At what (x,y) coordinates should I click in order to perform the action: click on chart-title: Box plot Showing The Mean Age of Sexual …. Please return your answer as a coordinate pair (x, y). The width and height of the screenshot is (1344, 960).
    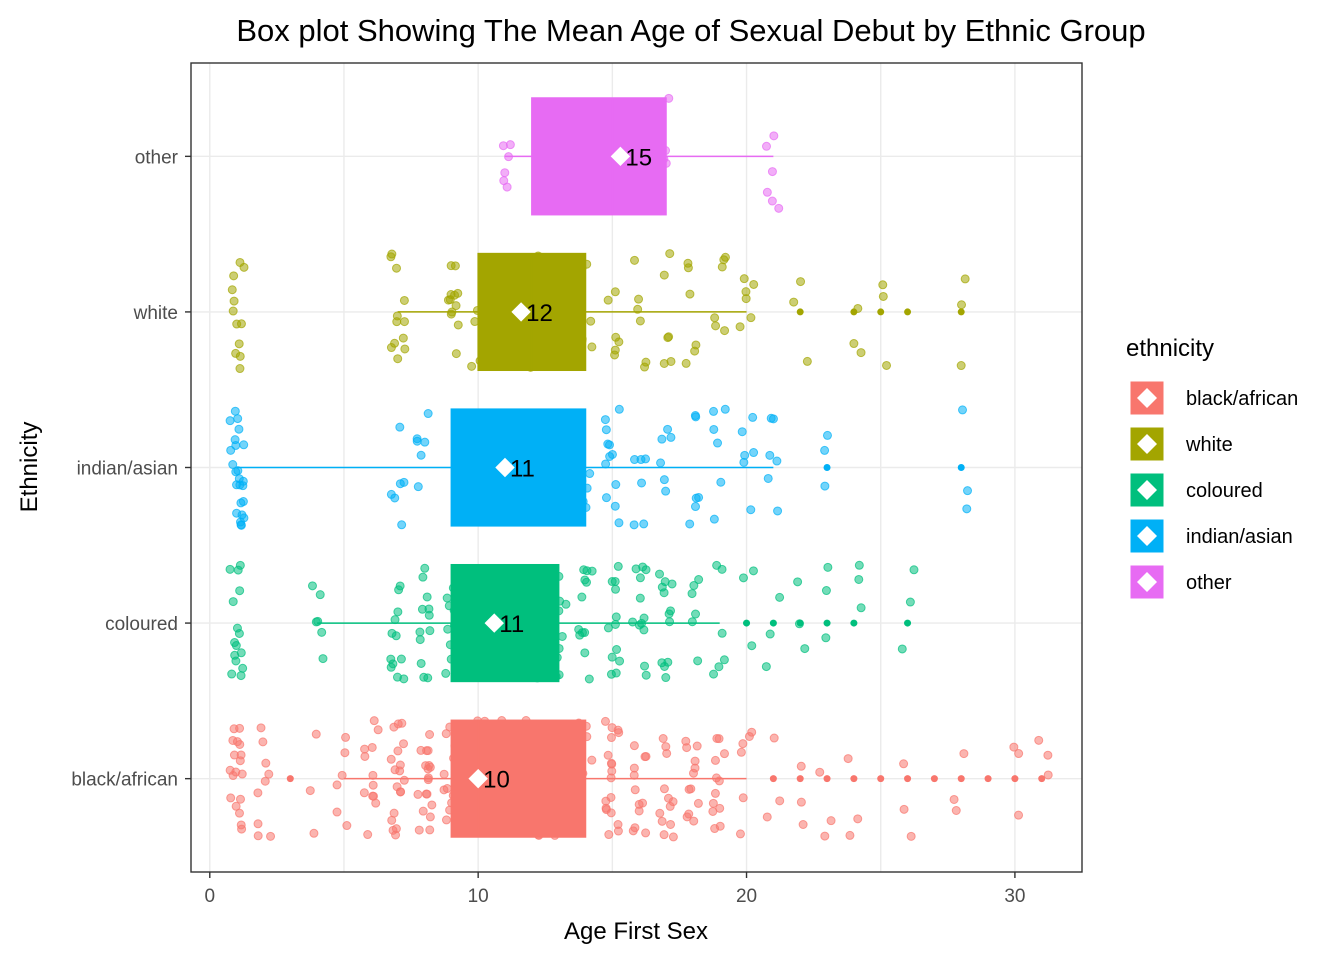
    Looking at the image, I should click on (690, 30).